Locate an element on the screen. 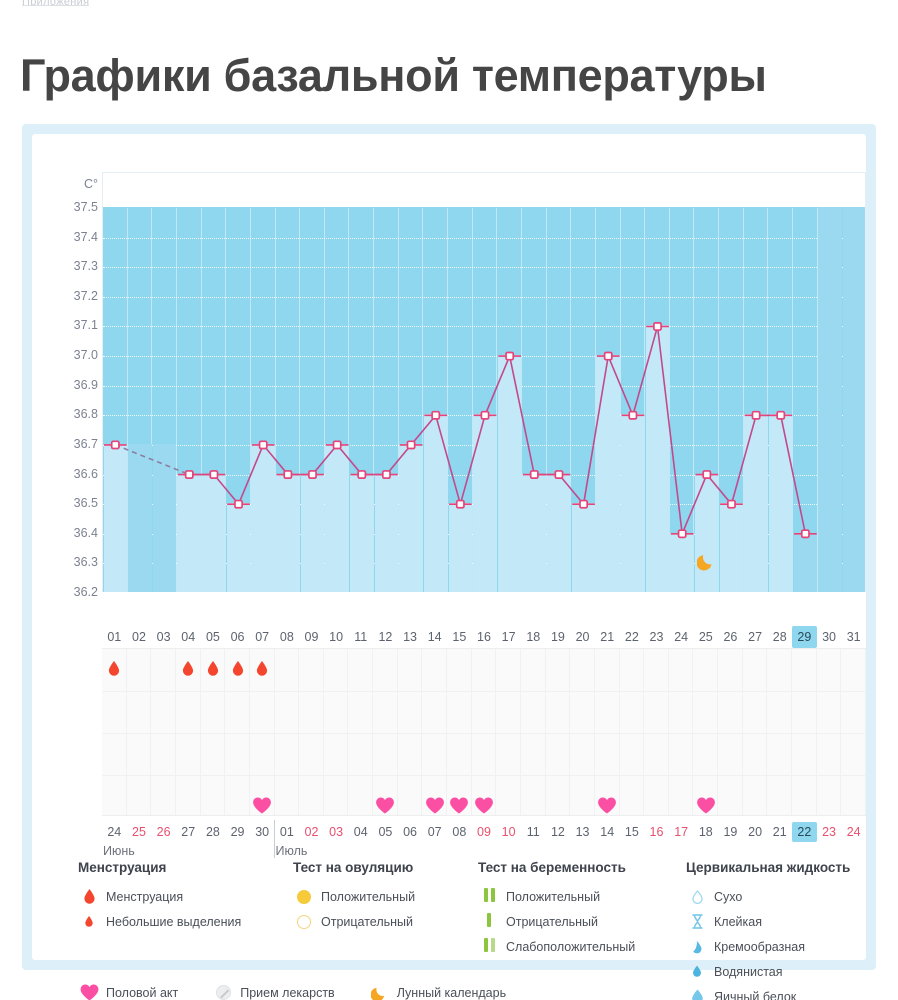  legend-item: Отрицательный is located at coordinates (556, 921).